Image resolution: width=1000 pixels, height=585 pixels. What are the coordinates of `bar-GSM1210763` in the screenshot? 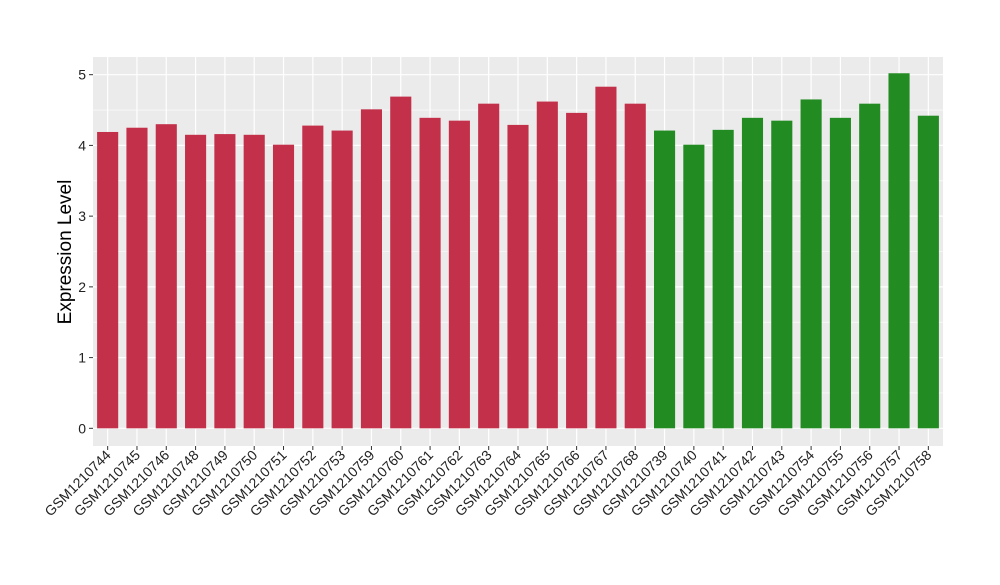 It's located at (489, 266).